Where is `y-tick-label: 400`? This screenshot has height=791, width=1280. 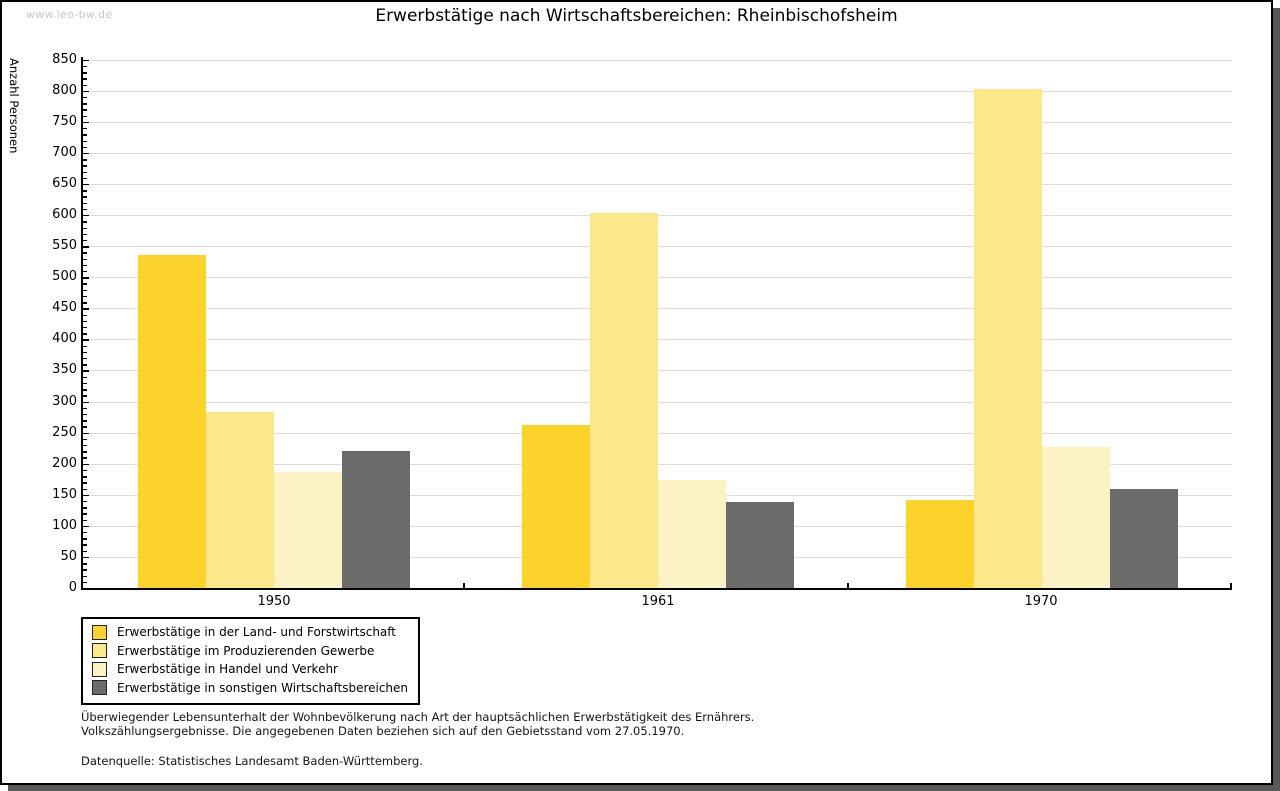
y-tick-label: 400 is located at coordinates (64, 339).